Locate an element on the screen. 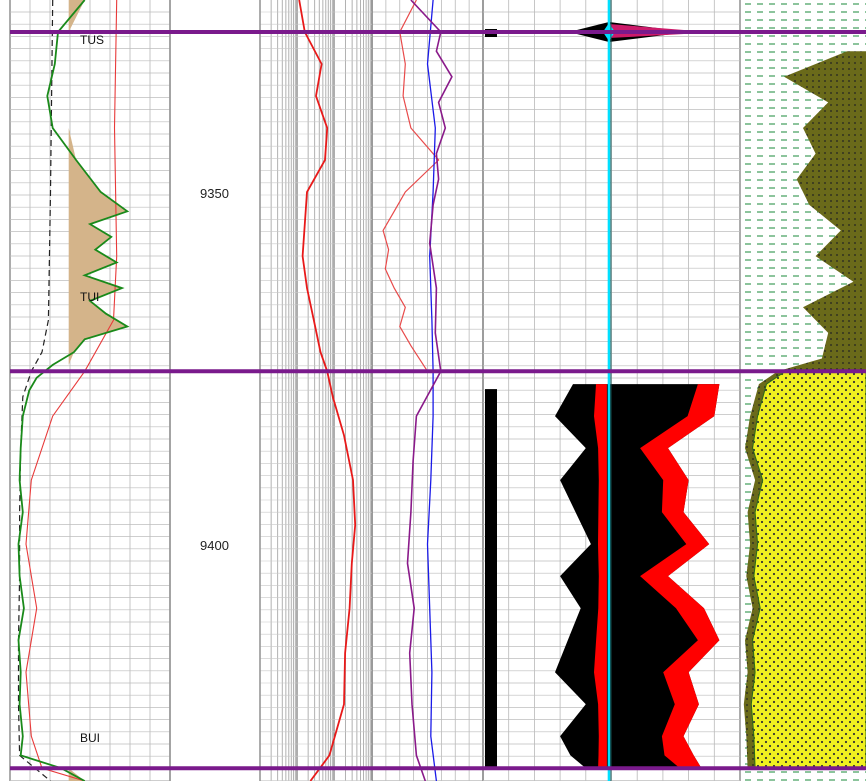 The image size is (866, 781). curve-sp is located at coordinates (71, 390).